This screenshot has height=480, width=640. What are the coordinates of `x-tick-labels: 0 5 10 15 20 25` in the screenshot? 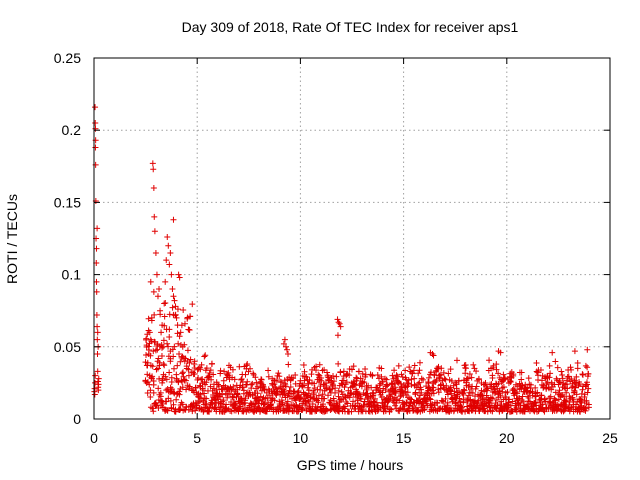 It's located at (354, 438).